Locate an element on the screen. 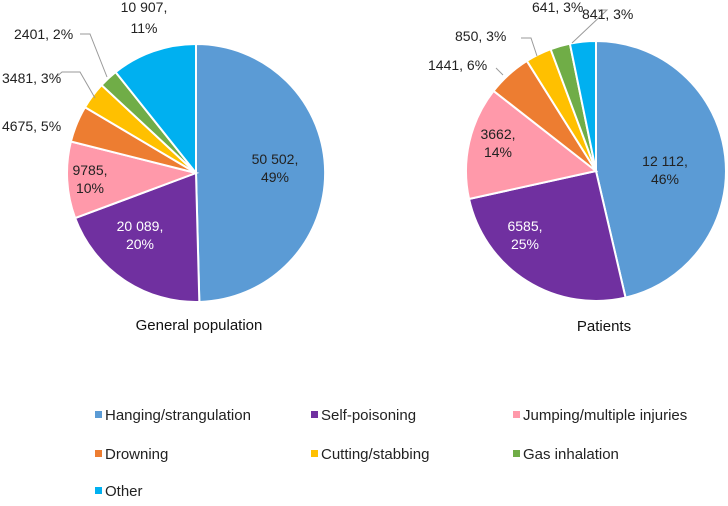 This screenshot has width=728, height=506. data-label-line: 850, 3% is located at coordinates (480, 36).